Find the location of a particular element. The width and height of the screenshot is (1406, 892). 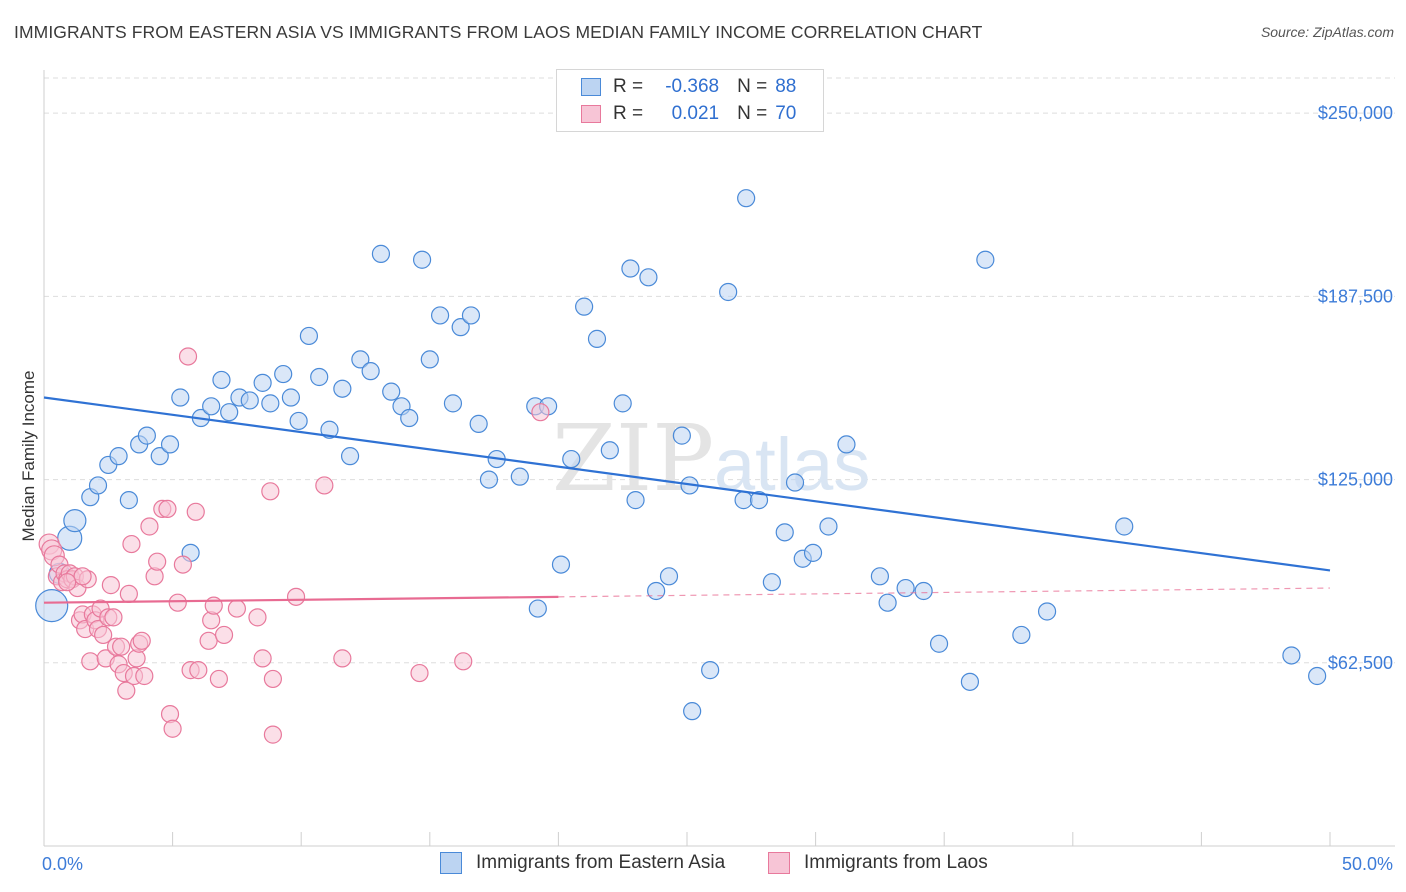

legend-row-pink: R = 0.021 N = 70 is located at coordinates (688, 114).